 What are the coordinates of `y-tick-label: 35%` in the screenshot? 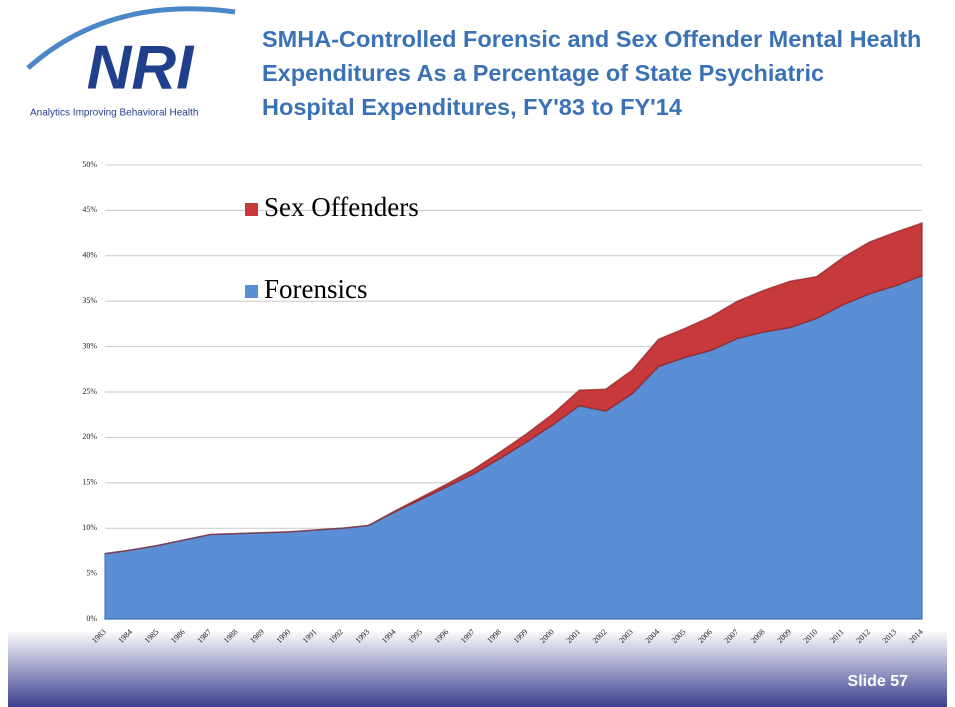 It's located at (89, 300).